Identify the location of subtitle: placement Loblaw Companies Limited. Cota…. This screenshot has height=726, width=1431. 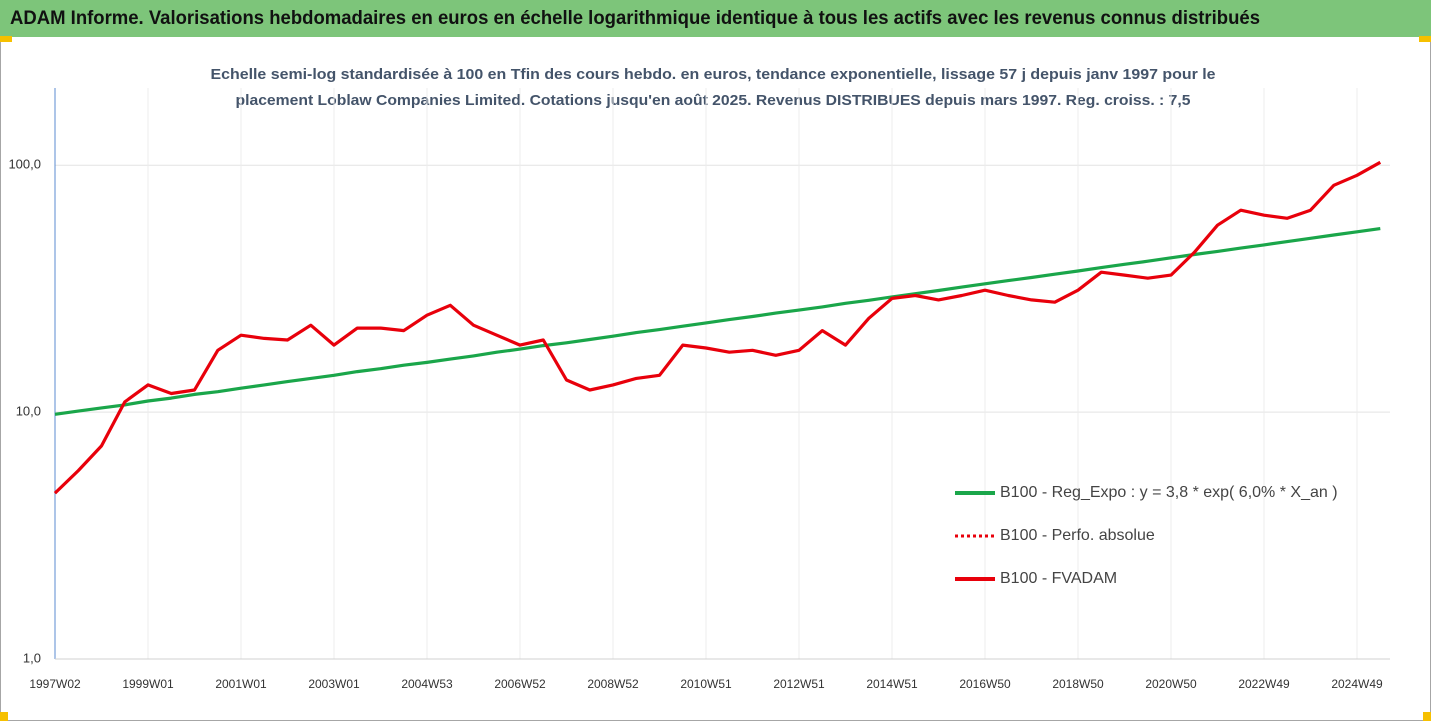
(713, 100).